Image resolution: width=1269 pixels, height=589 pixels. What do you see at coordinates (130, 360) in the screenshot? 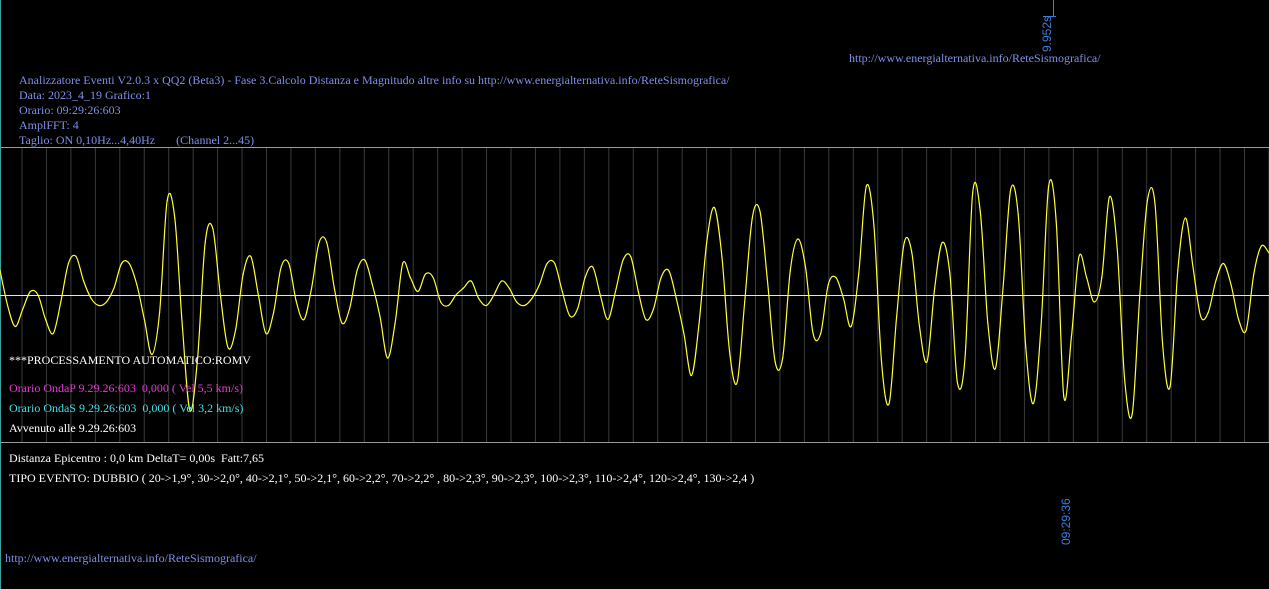
I see `processing-title: ***PROCESSAMENTO AUTOMATICO:ROMV` at bounding box center [130, 360].